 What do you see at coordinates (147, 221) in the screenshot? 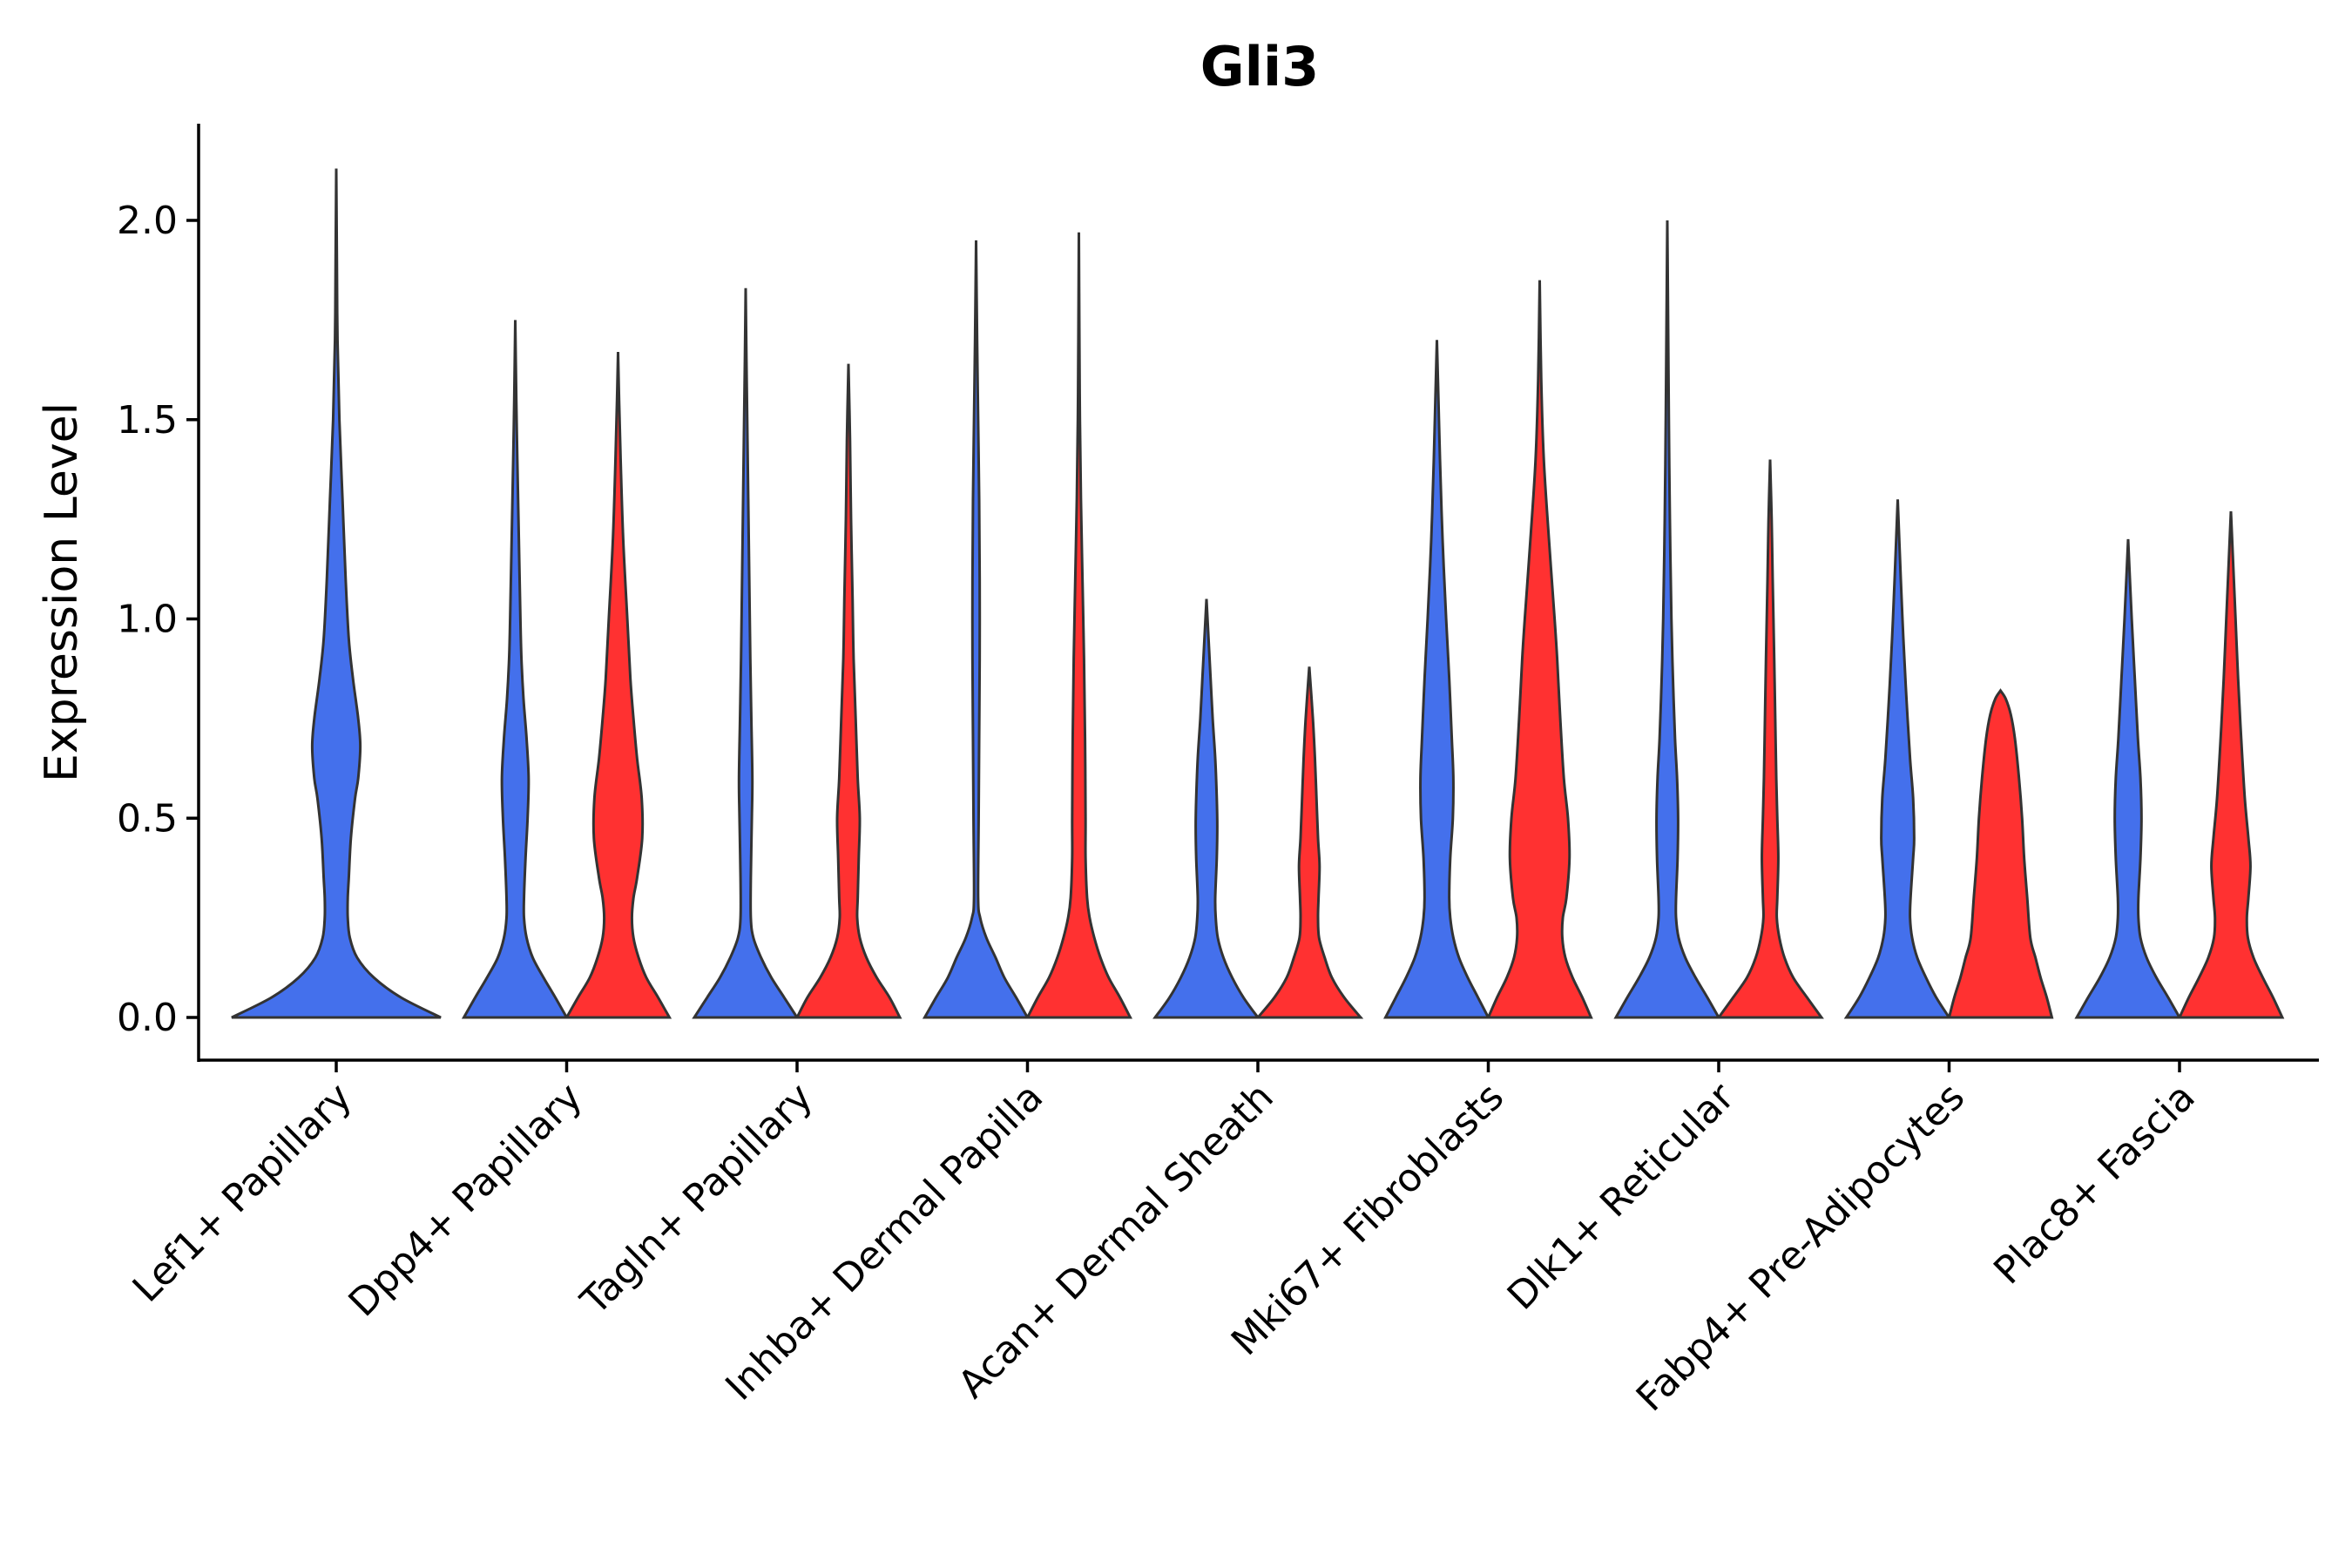
I see `y-tick-label: 2.0` at bounding box center [147, 221].